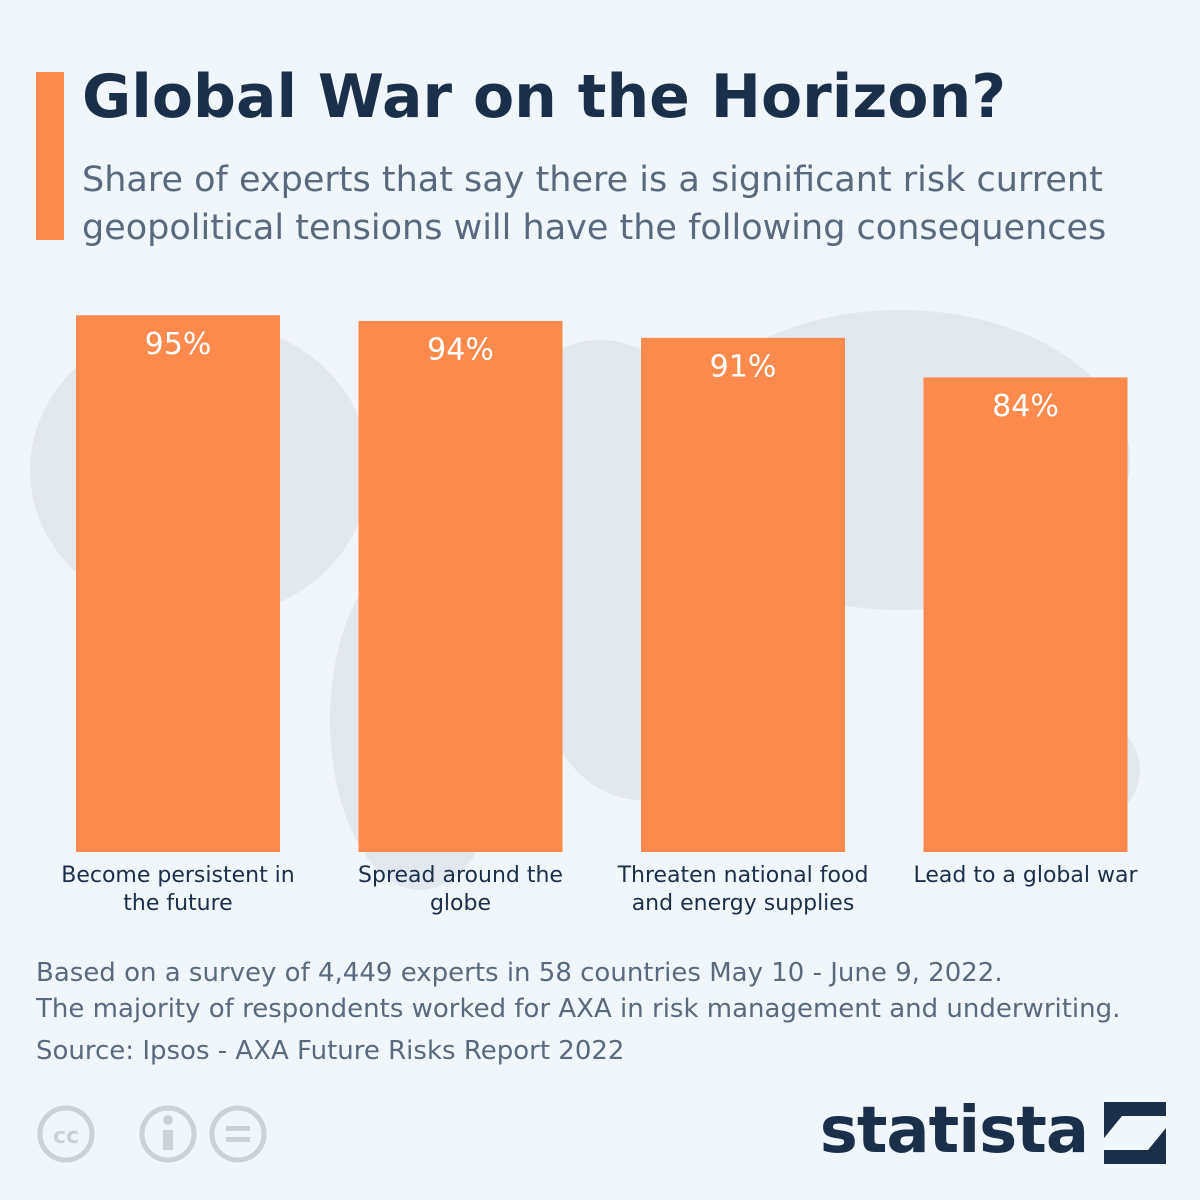 The height and width of the screenshot is (1200, 1200). Describe the element at coordinates (66, 1136) in the screenshot. I see `svg-text: cc` at that location.